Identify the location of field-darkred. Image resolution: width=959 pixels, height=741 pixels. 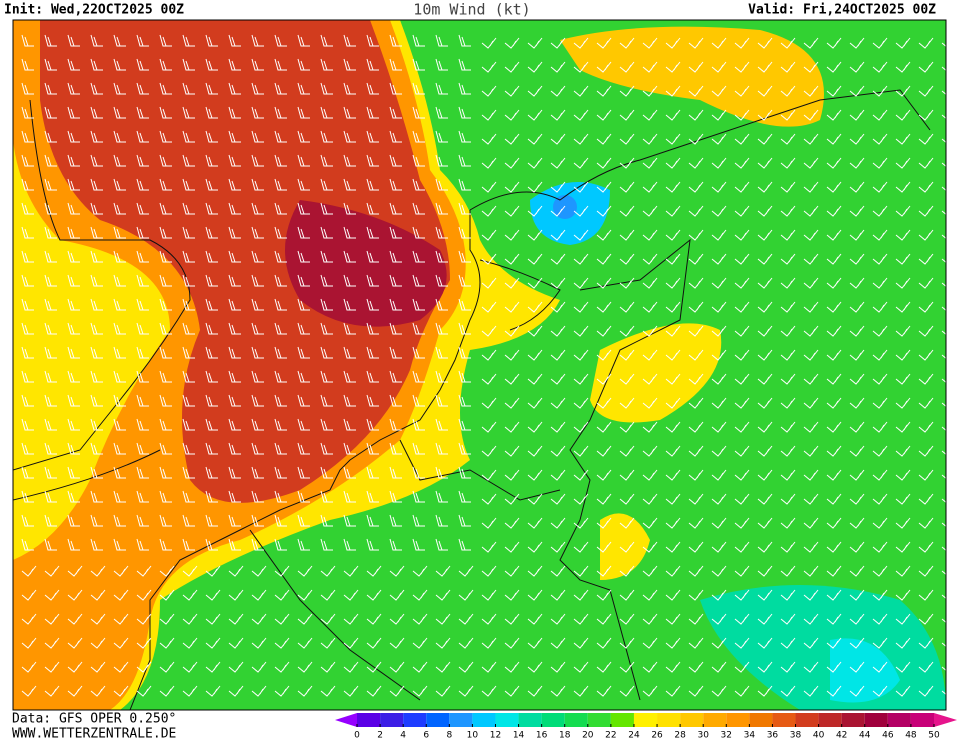
(366, 263).